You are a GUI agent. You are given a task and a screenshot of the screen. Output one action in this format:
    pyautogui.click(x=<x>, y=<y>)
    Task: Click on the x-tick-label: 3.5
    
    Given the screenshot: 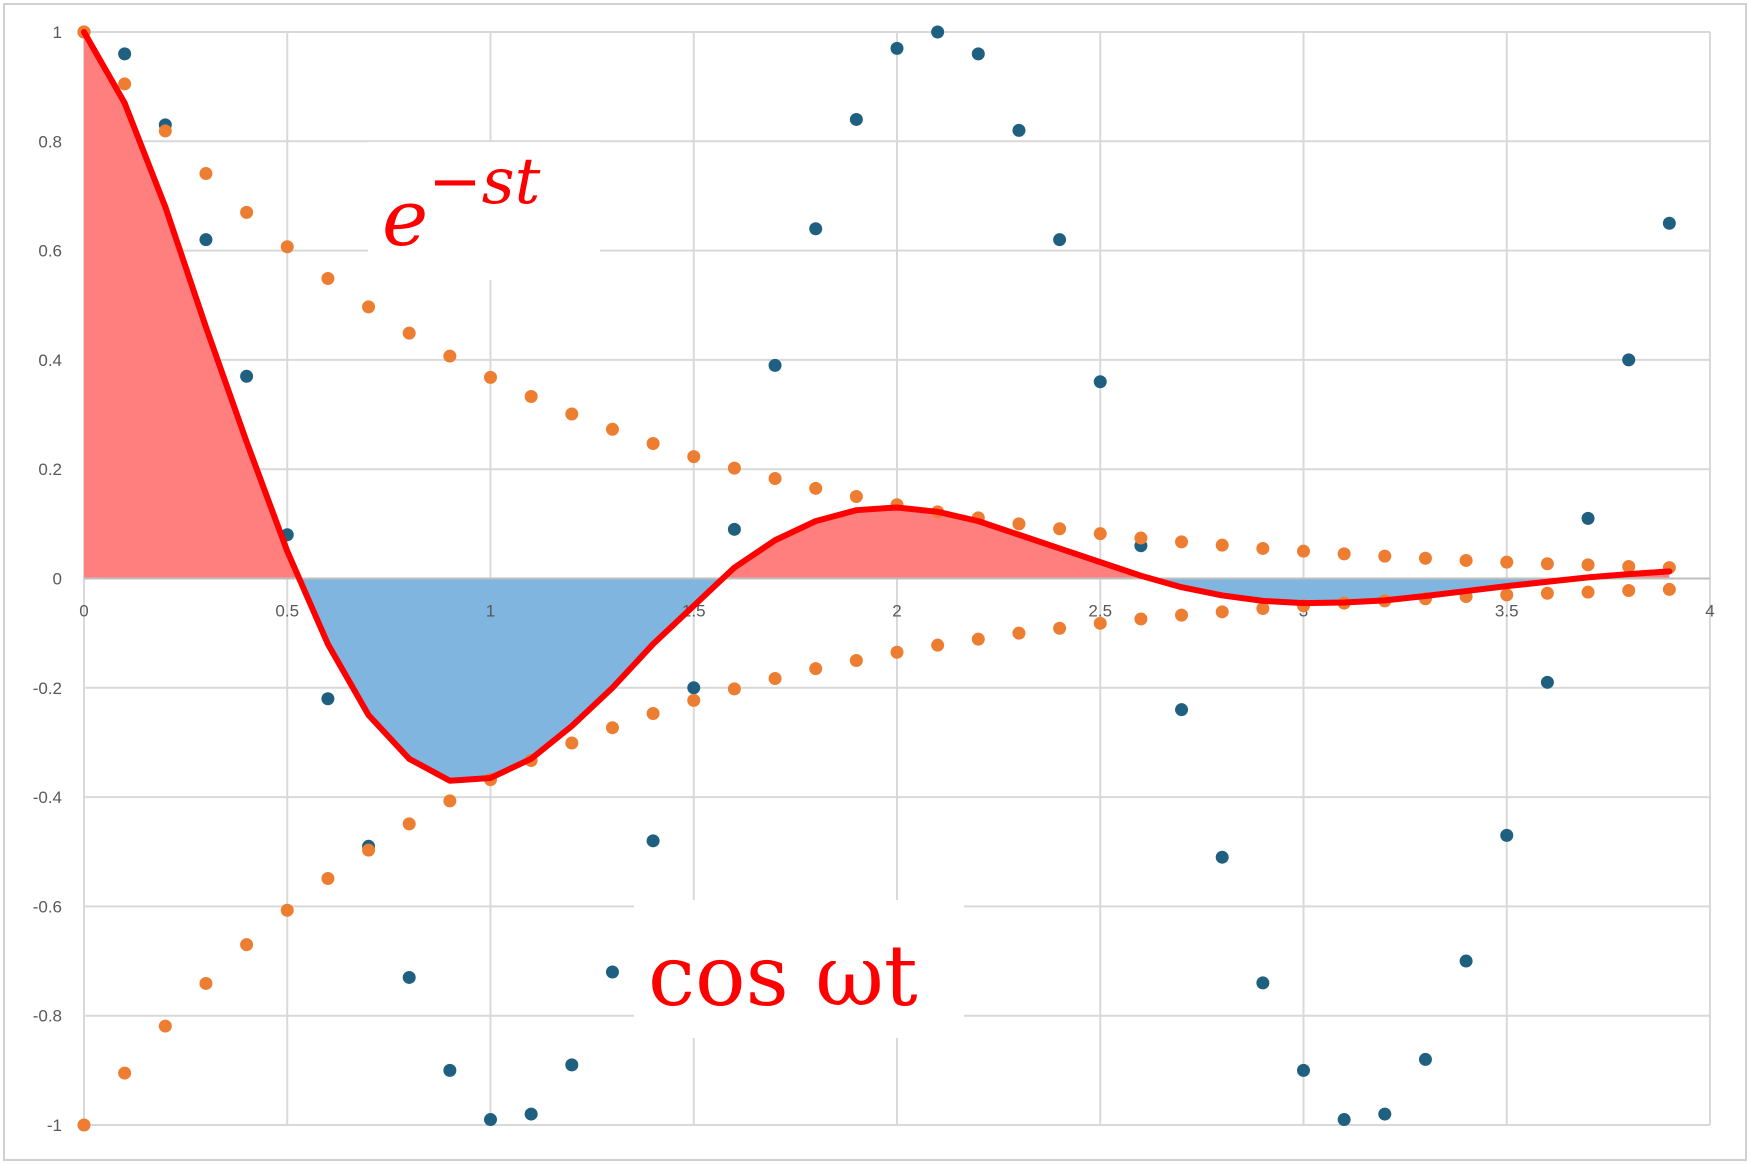 What is the action you would take?
    pyautogui.click(x=1507, y=611)
    